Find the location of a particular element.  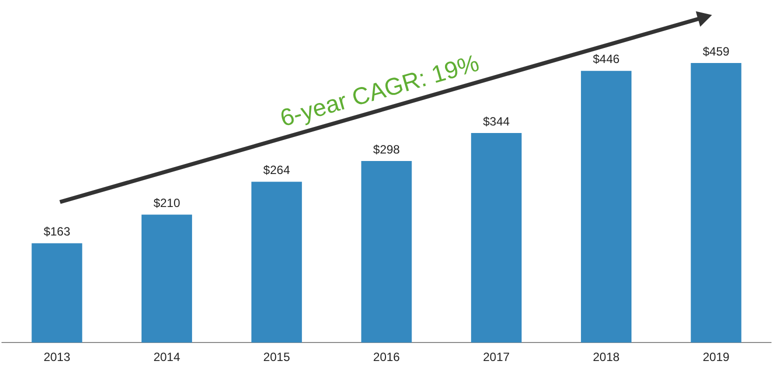

x-tick-label: 2016 is located at coordinates (386, 357).